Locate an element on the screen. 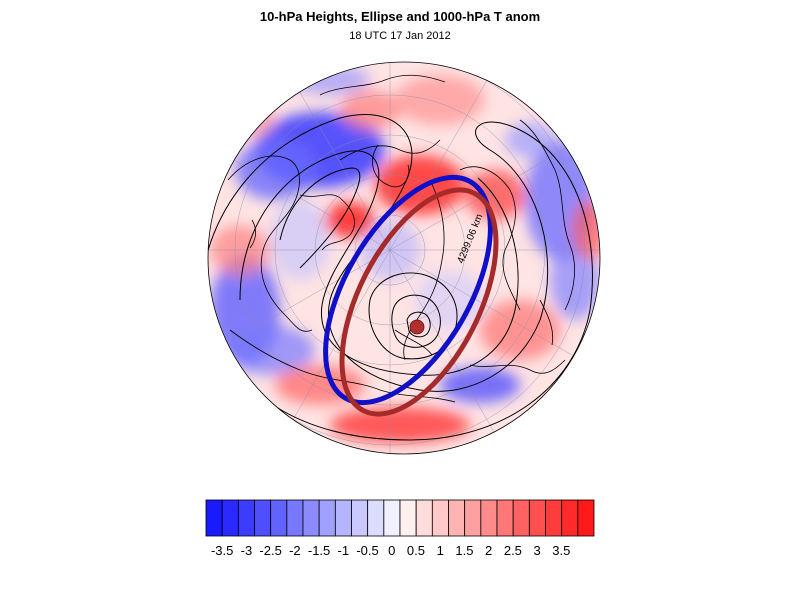  colorbar-tick-label: 2.5 is located at coordinates (512, 550).